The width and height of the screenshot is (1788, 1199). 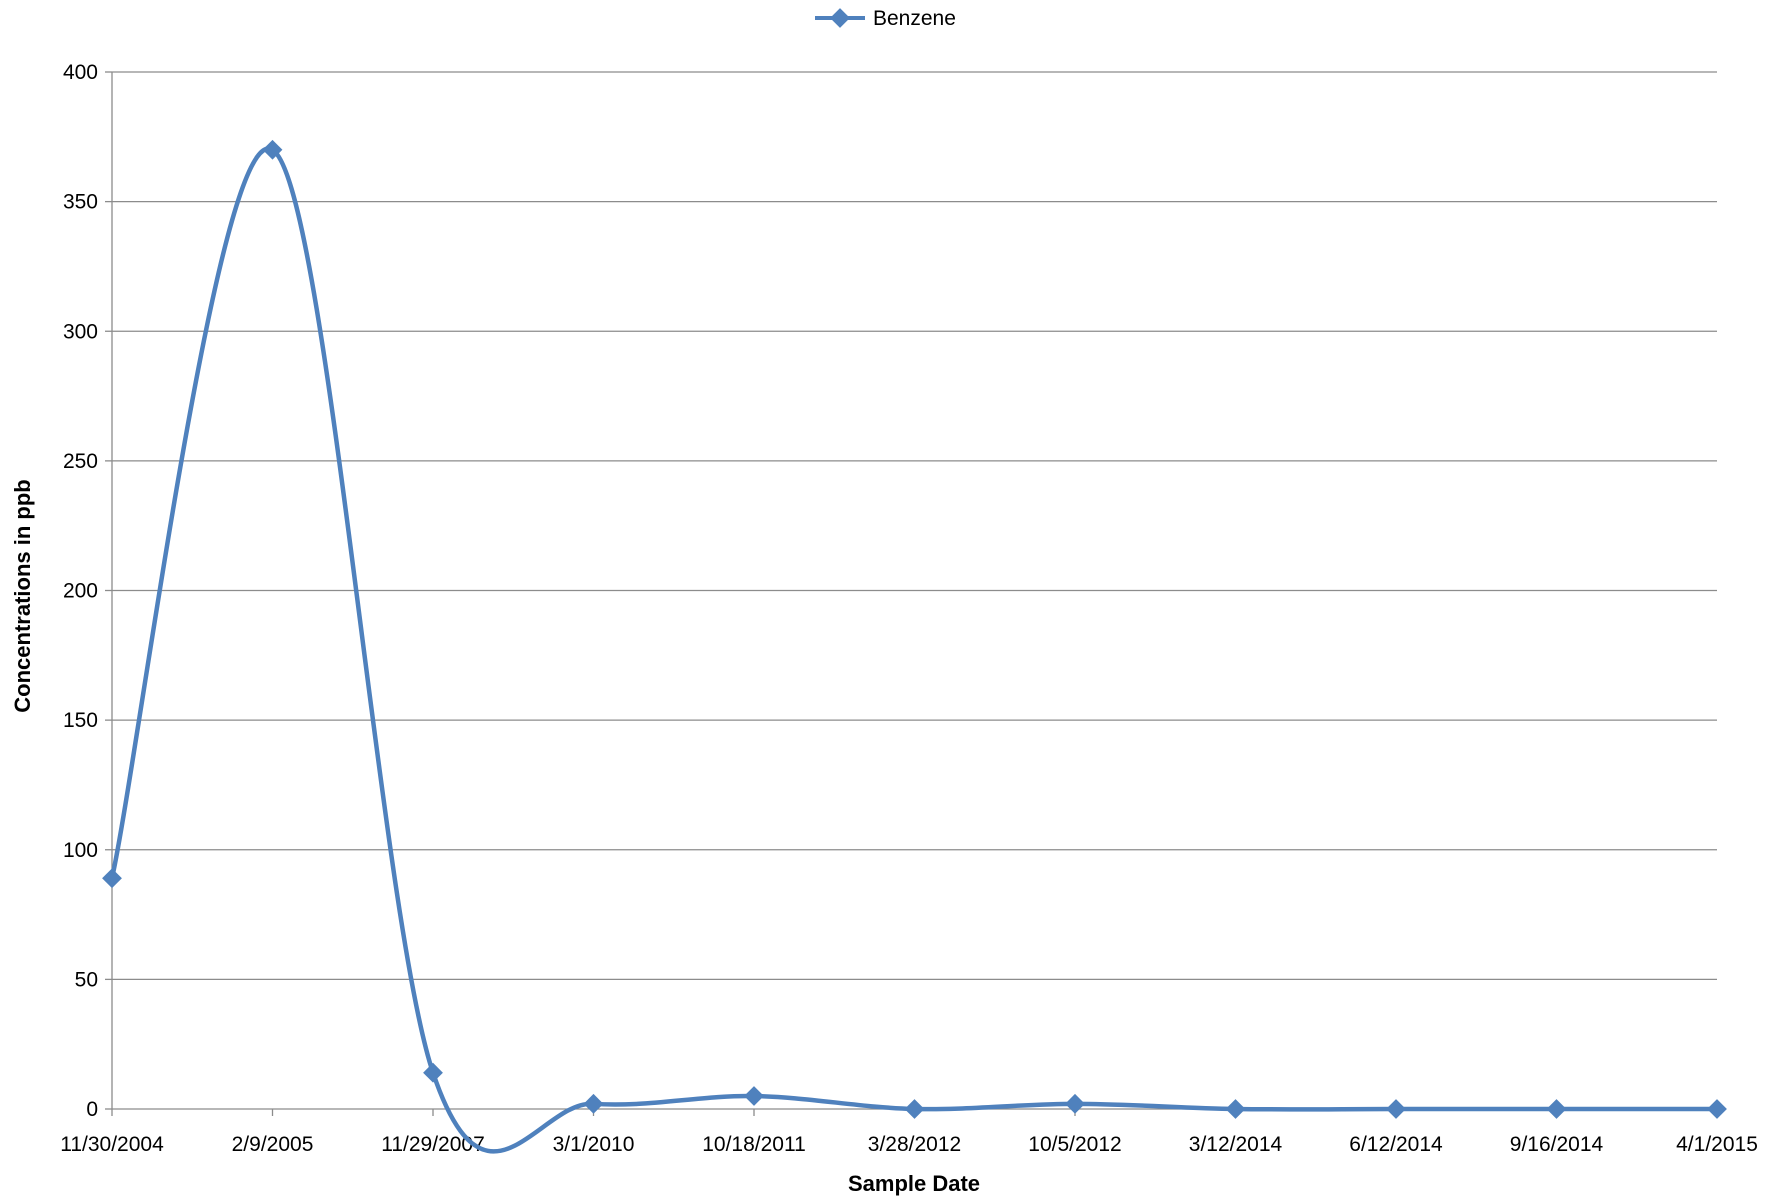 What do you see at coordinates (80, 850) in the screenshot?
I see `y-tick-label: 100` at bounding box center [80, 850].